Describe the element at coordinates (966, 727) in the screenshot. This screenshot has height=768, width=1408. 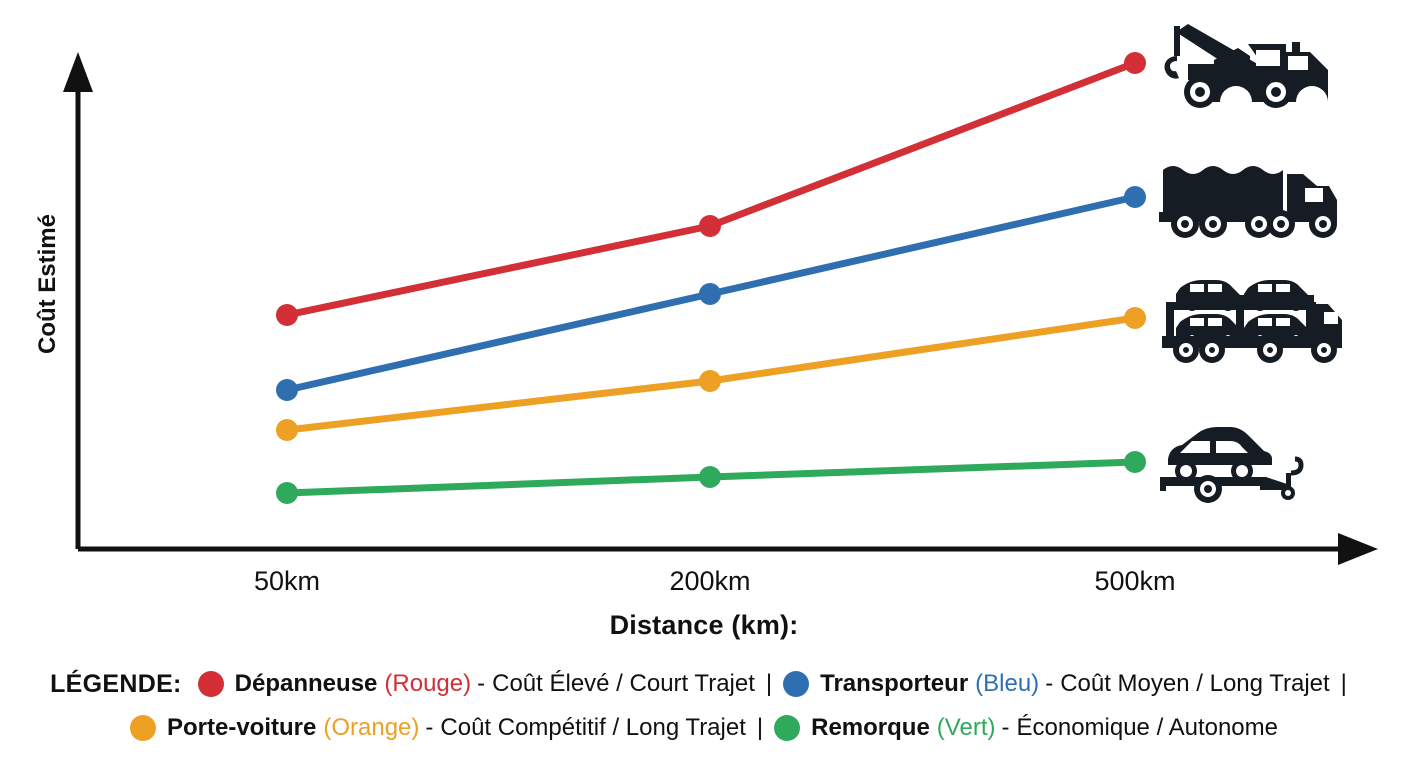
I see `legend-color-label-vert: (Vert)` at that location.